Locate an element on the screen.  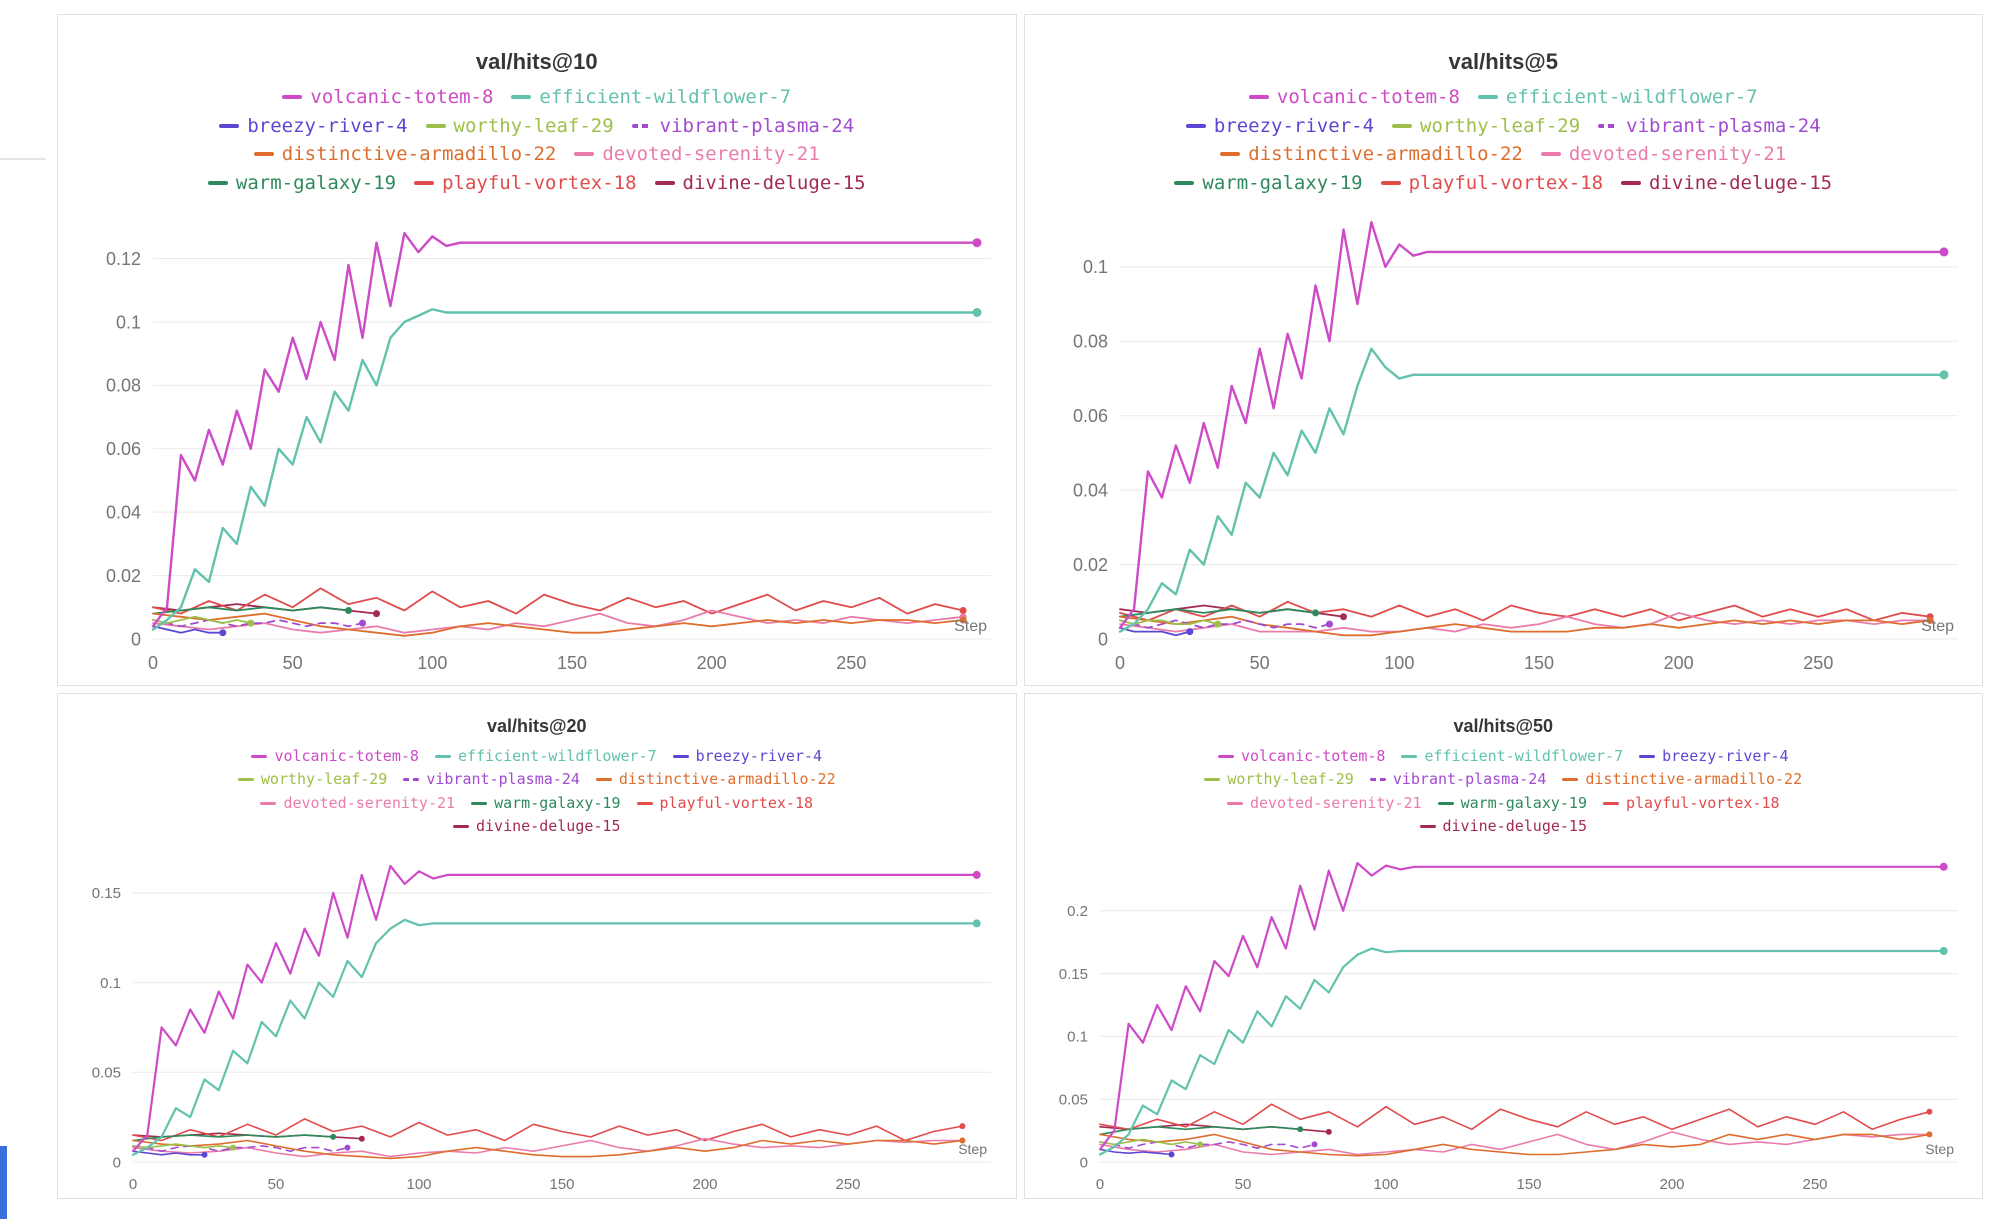
plot-svg: 0 0.05 0.1 0.15 0 50 100 150 200 250 Step is located at coordinates (537, 1018).